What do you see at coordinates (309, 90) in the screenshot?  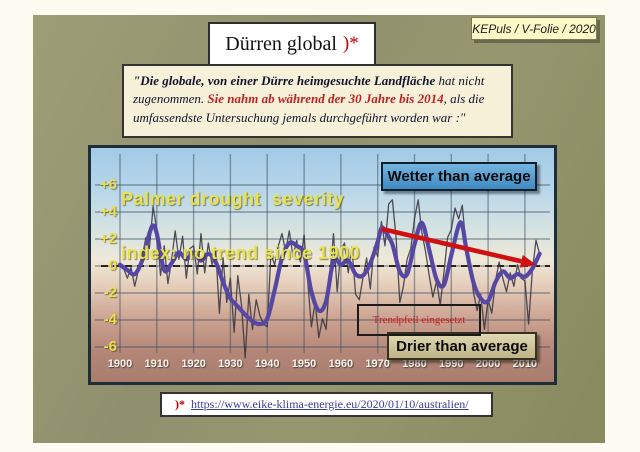 I see `quote-segment: hat nicht zugenommen.` at bounding box center [309, 90].